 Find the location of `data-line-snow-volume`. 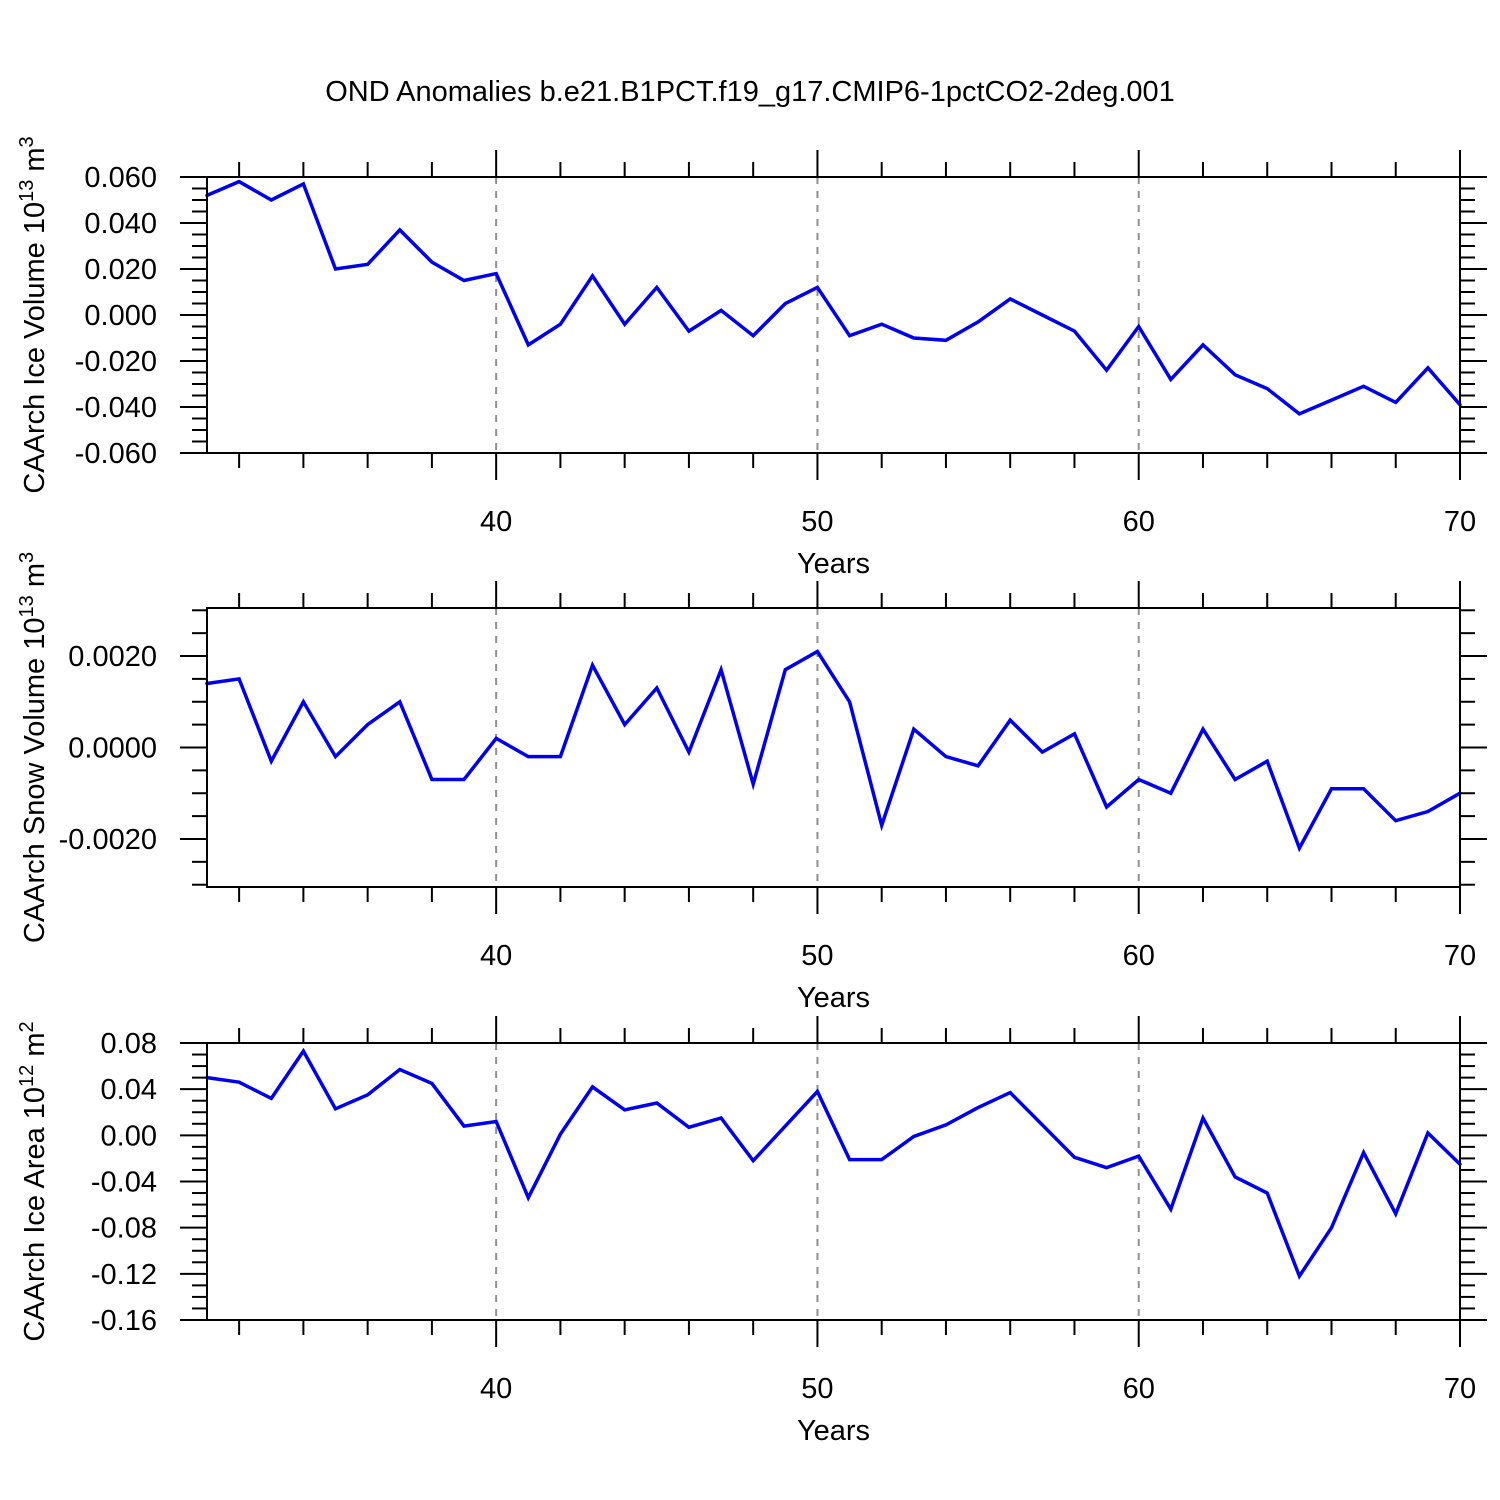

data-line-snow-volume is located at coordinates (833, 751).